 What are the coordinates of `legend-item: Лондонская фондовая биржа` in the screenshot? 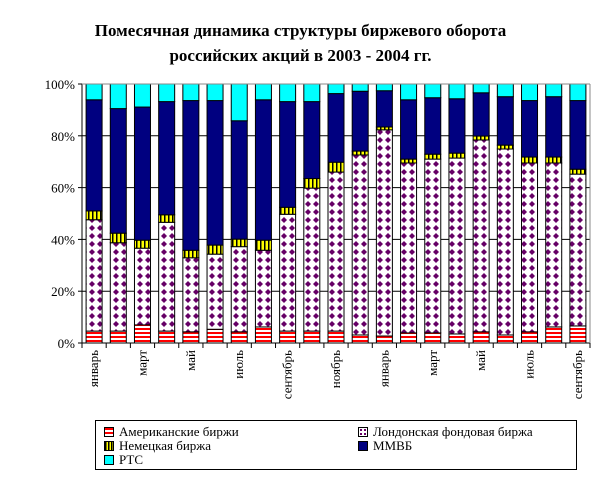 It's located at (445, 432).